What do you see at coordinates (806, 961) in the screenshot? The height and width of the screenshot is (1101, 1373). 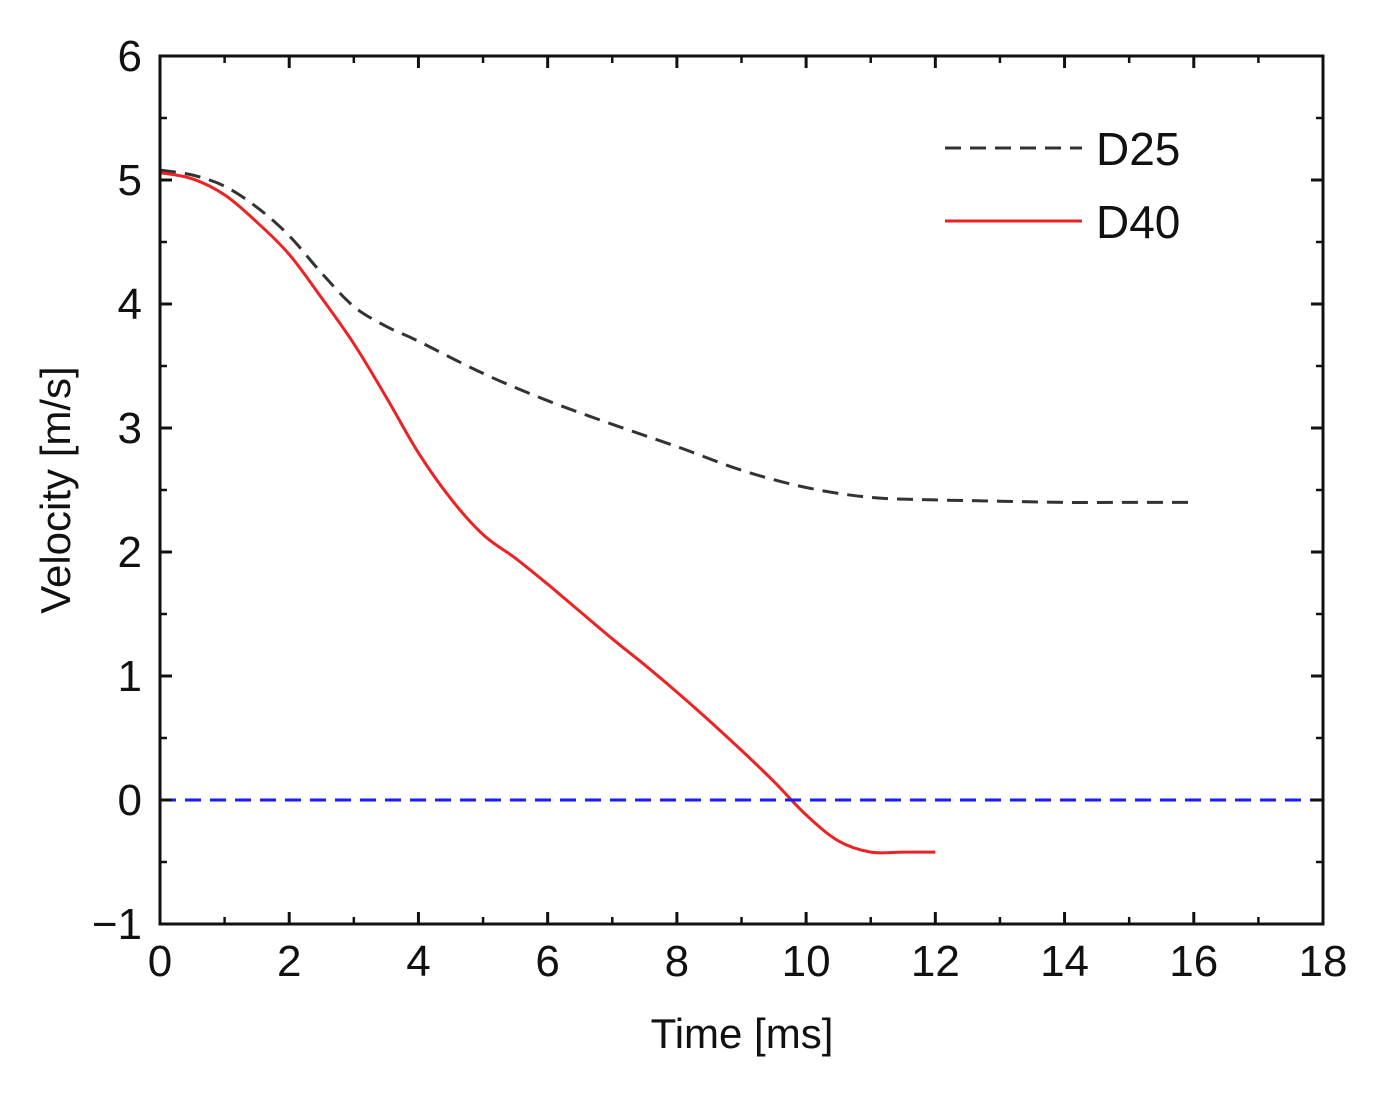 I see `x-tick-label: 10` at bounding box center [806, 961].